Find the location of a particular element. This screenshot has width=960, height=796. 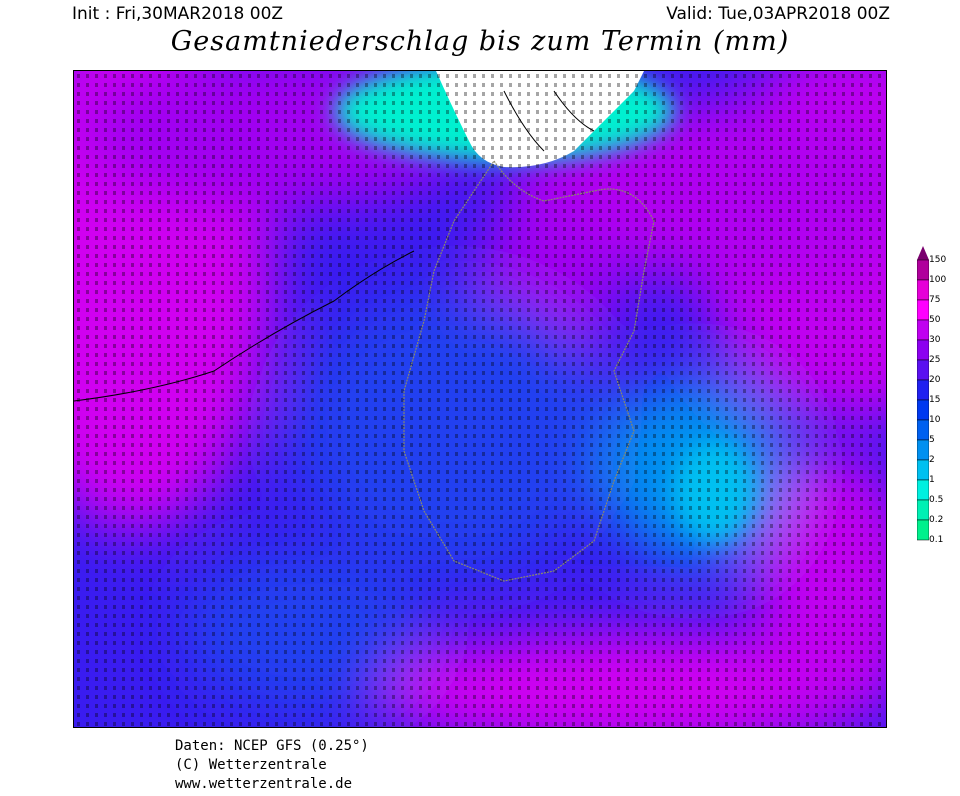

legend-label: 0.1 is located at coordinates (936, 540).